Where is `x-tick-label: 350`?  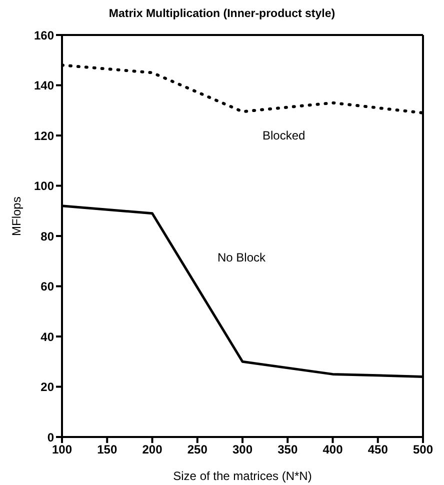
x-tick-label: 350 is located at coordinates (288, 449).